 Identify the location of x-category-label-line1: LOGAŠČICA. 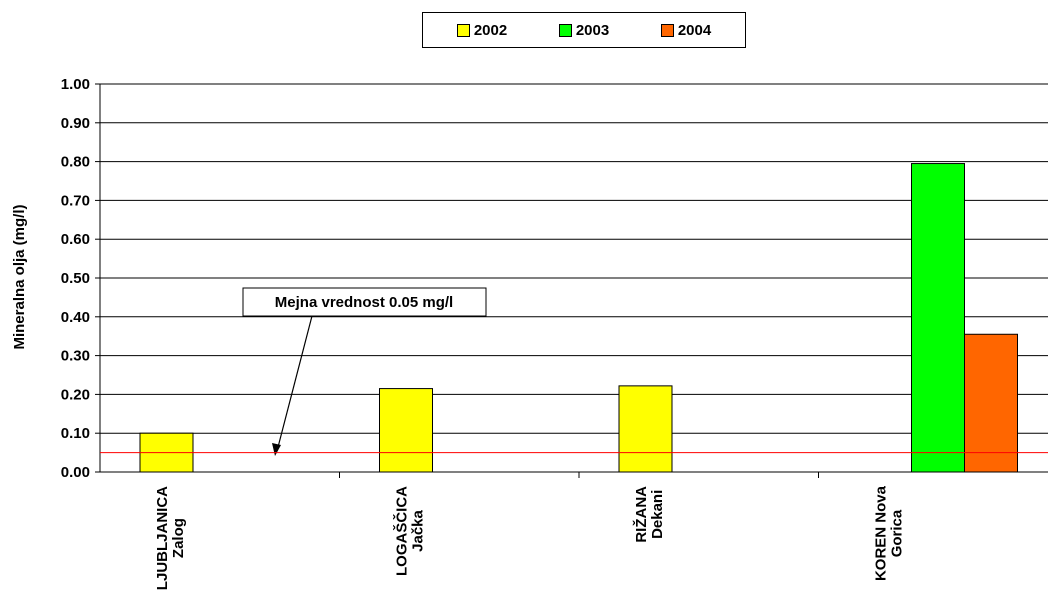
(401, 531).